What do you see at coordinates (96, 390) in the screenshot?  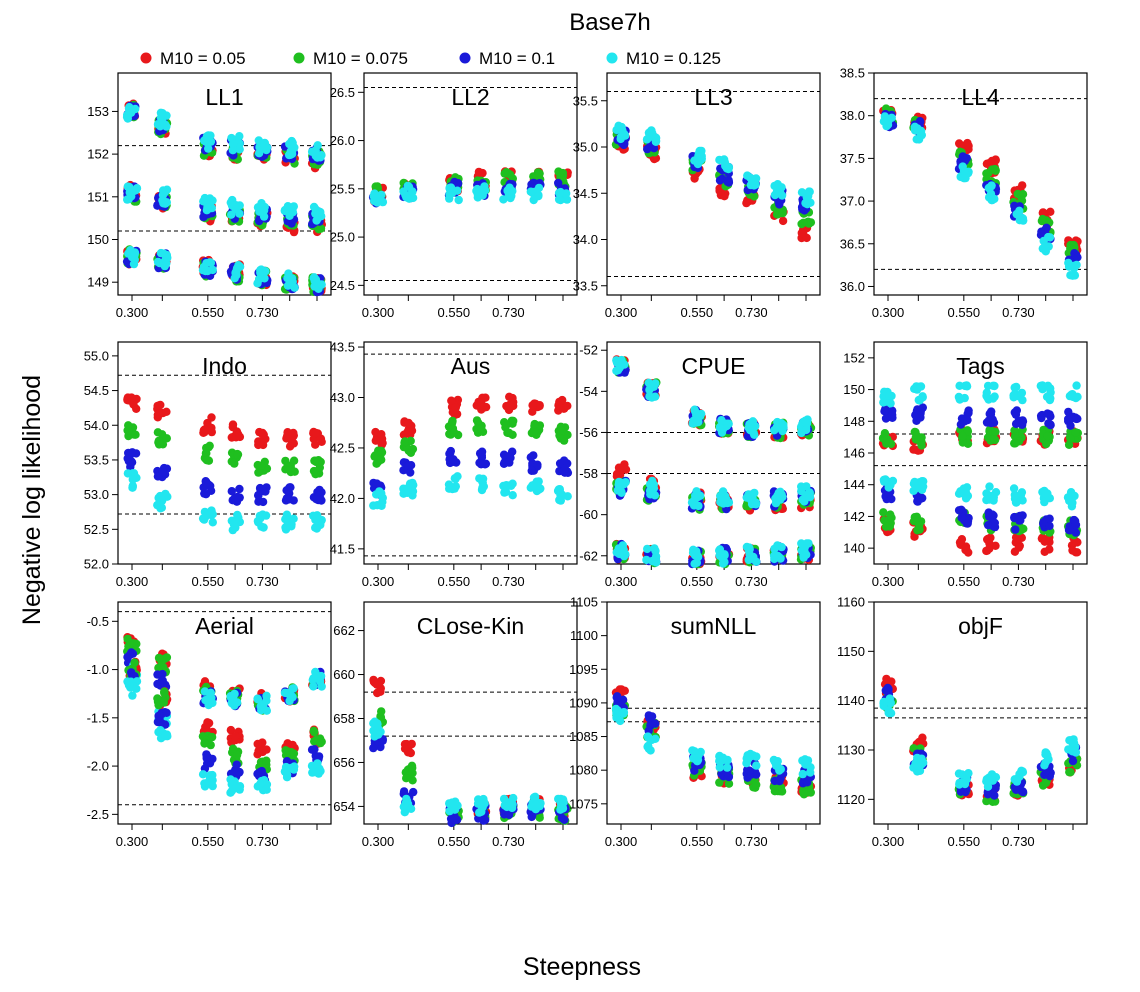 I see `y-tick-label: 54.5` at bounding box center [96, 390].